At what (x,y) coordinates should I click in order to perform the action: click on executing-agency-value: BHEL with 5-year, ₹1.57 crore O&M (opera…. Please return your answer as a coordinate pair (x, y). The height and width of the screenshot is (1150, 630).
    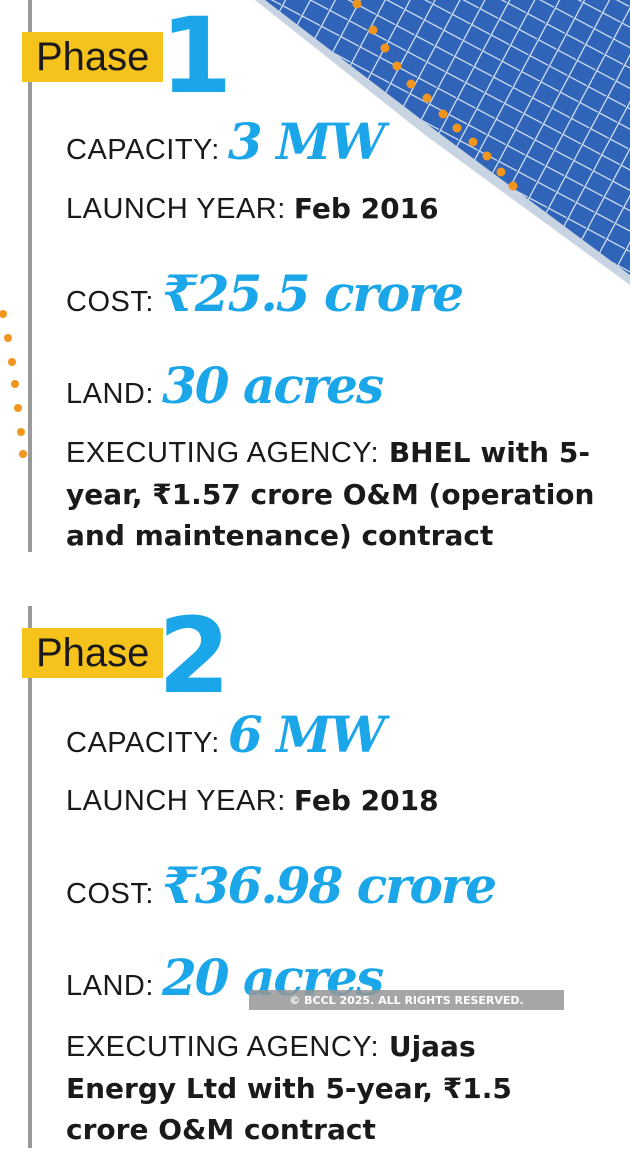
    Looking at the image, I should click on (330, 494).